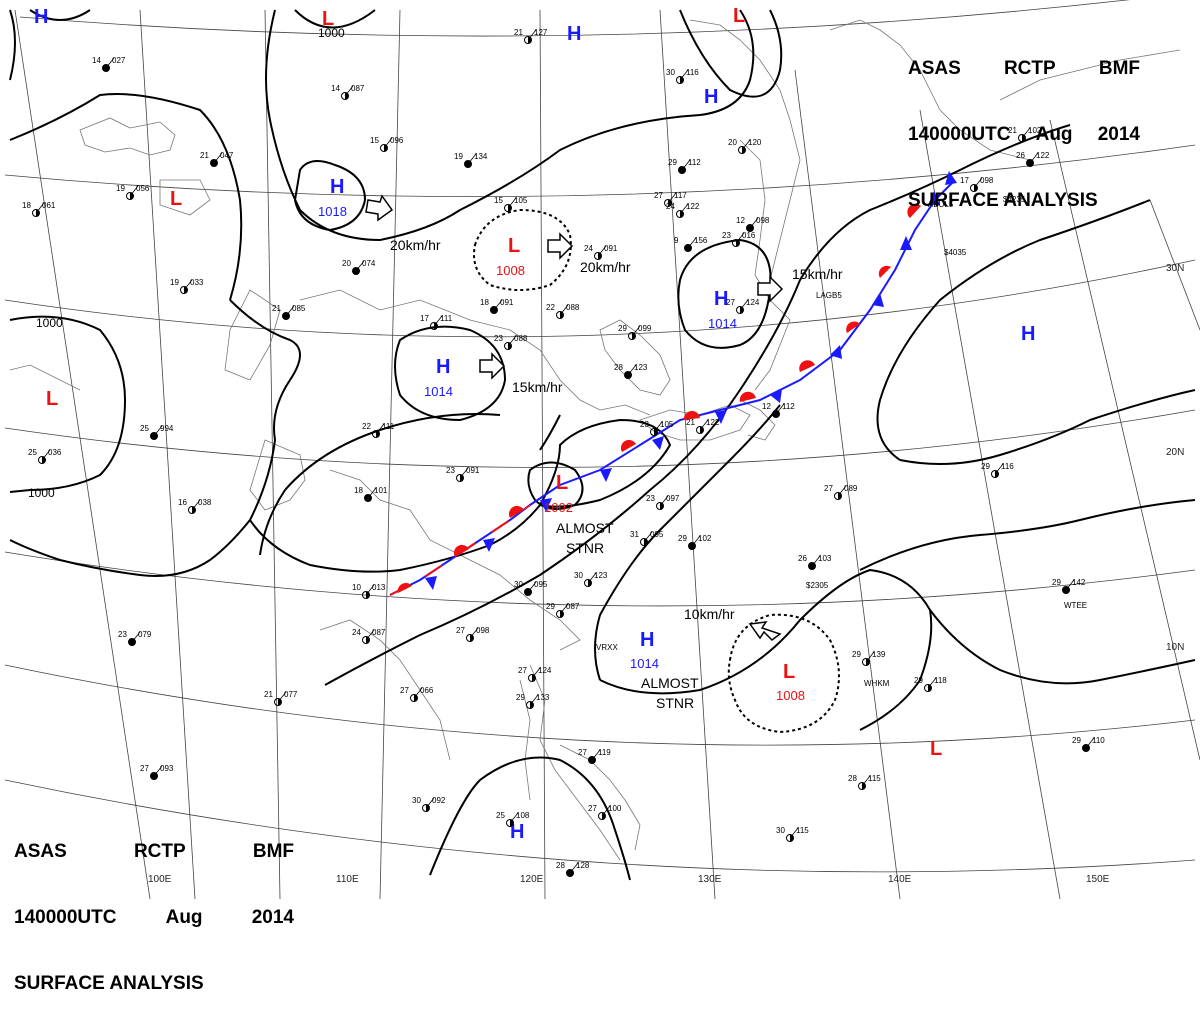 This screenshot has height=1017, width=1200. I want to click on station-plot: 30 123, so click(591, 579).